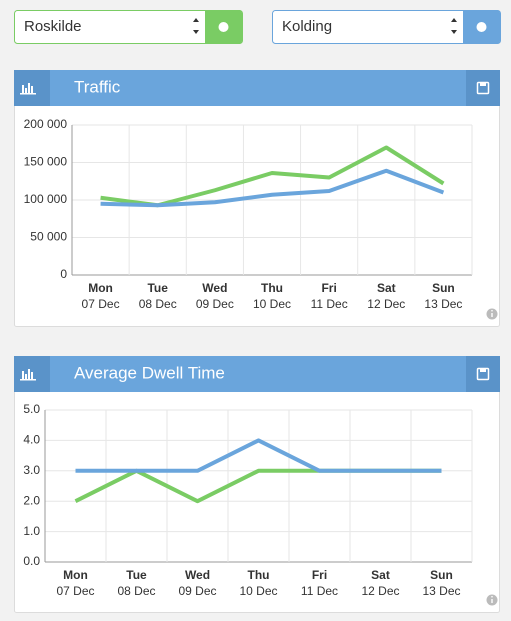 The height and width of the screenshot is (621, 511). Describe the element at coordinates (53, 26) in the screenshot. I see `select-text: Roskilde` at that location.